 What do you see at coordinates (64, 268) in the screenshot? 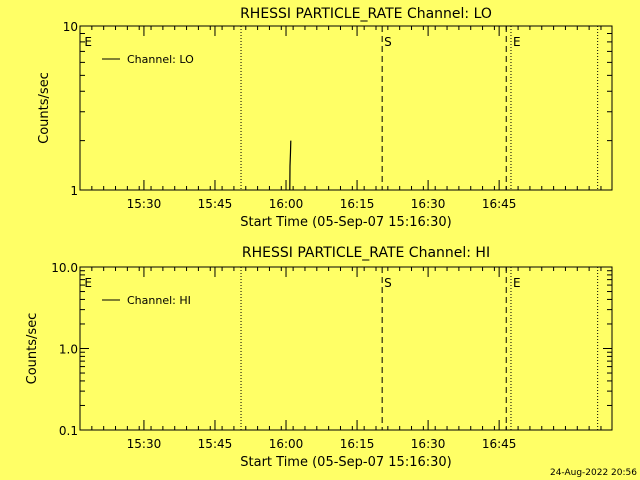
I see `y-tick-label: 10.0` at bounding box center [64, 268].